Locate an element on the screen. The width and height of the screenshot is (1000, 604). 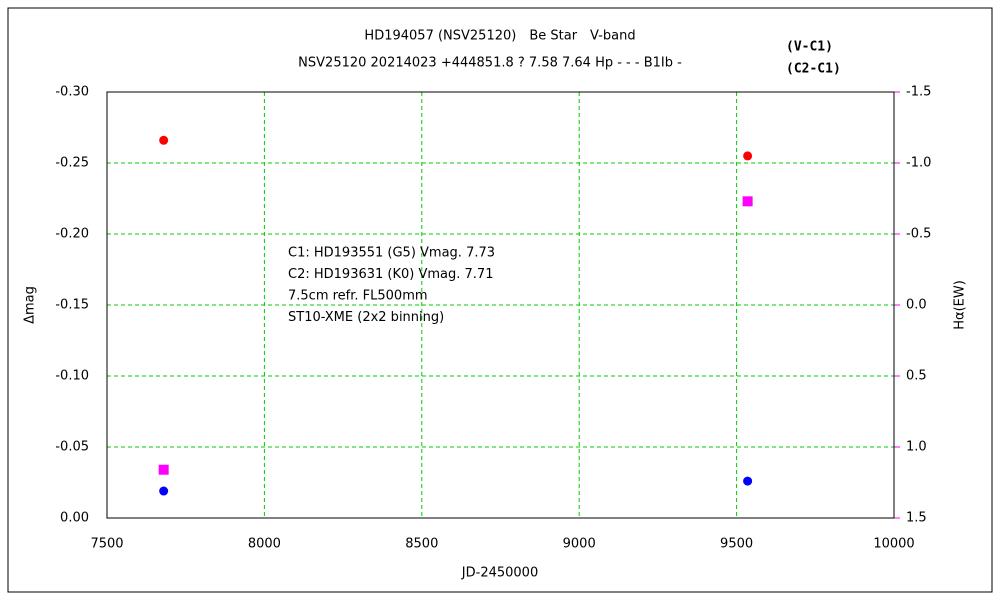
x-tick-label: 7500 is located at coordinates (106, 544).